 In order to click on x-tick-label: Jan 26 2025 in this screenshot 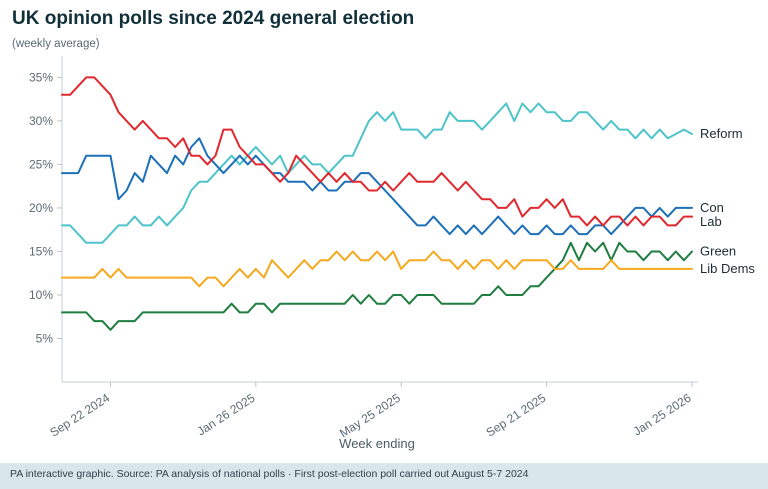, I will do `click(225, 415)`.